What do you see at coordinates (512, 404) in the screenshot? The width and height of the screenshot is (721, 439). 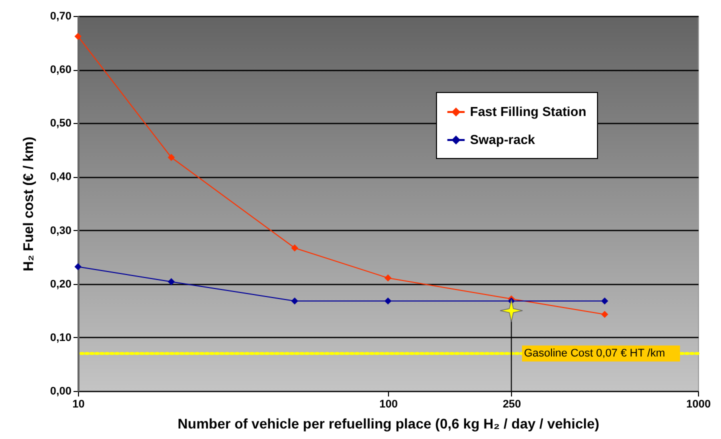 I see `x-tick-label: 250` at bounding box center [512, 404].